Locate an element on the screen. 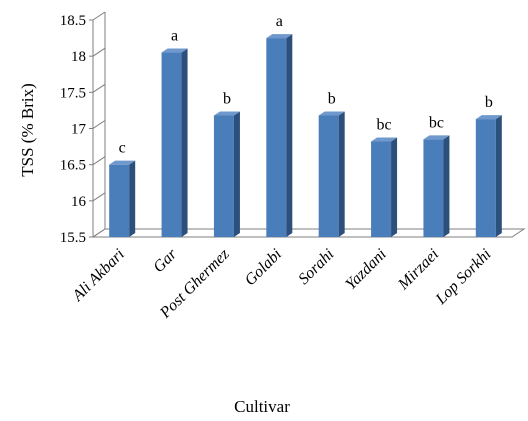  category-label: Ali Akbari is located at coordinates (98, 275).